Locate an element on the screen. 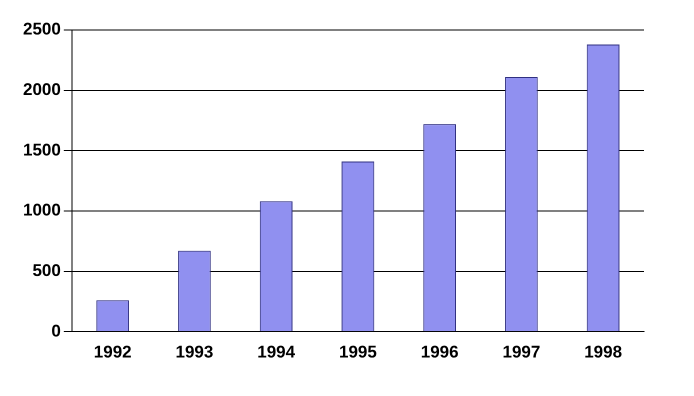 The image size is (694, 396). x-tick-label: 1992 is located at coordinates (113, 352).